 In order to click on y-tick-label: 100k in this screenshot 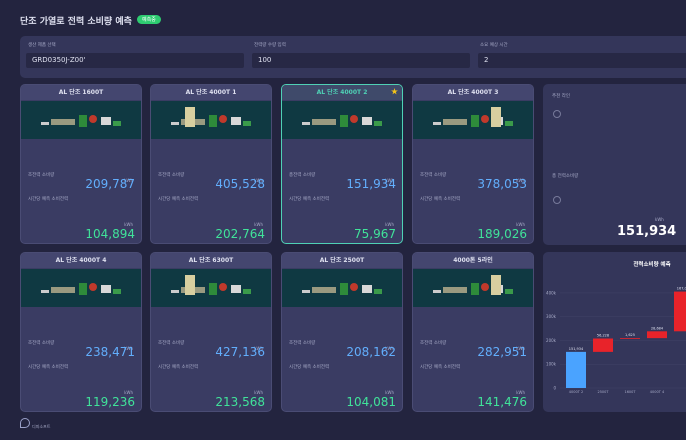, I will do `click(551, 364)`.